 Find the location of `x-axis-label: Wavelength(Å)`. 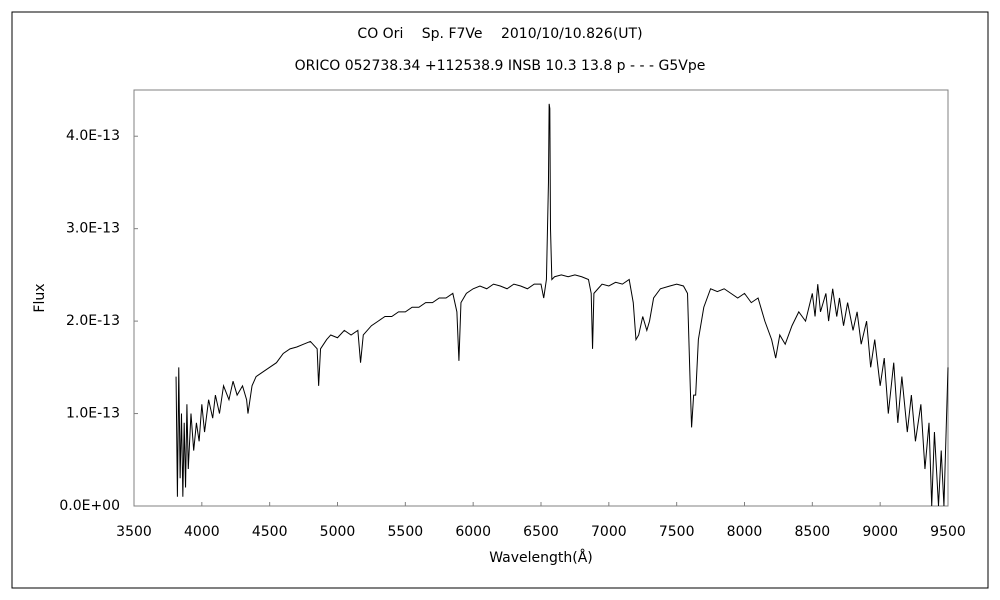

x-axis-label: Wavelength(Å) is located at coordinates (541, 557).